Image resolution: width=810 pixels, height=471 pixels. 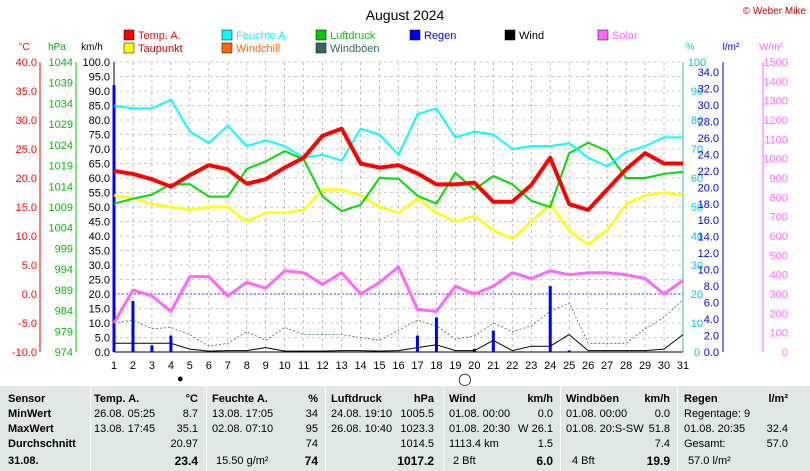 I want to click on header-pressure: Luftdruck, so click(x=356, y=399).